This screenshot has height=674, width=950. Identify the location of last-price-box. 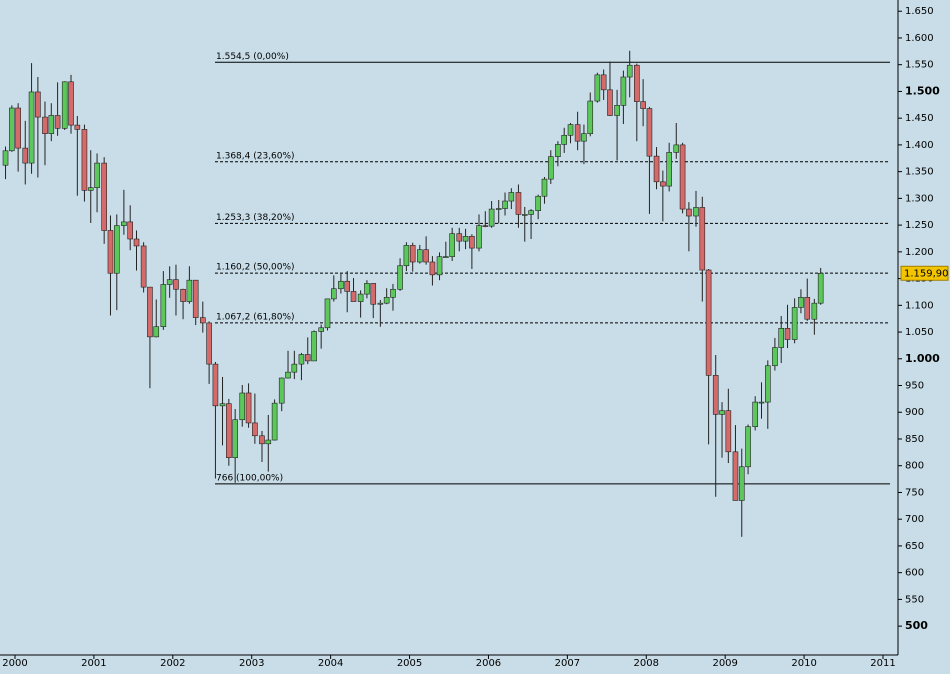
(924, 273).